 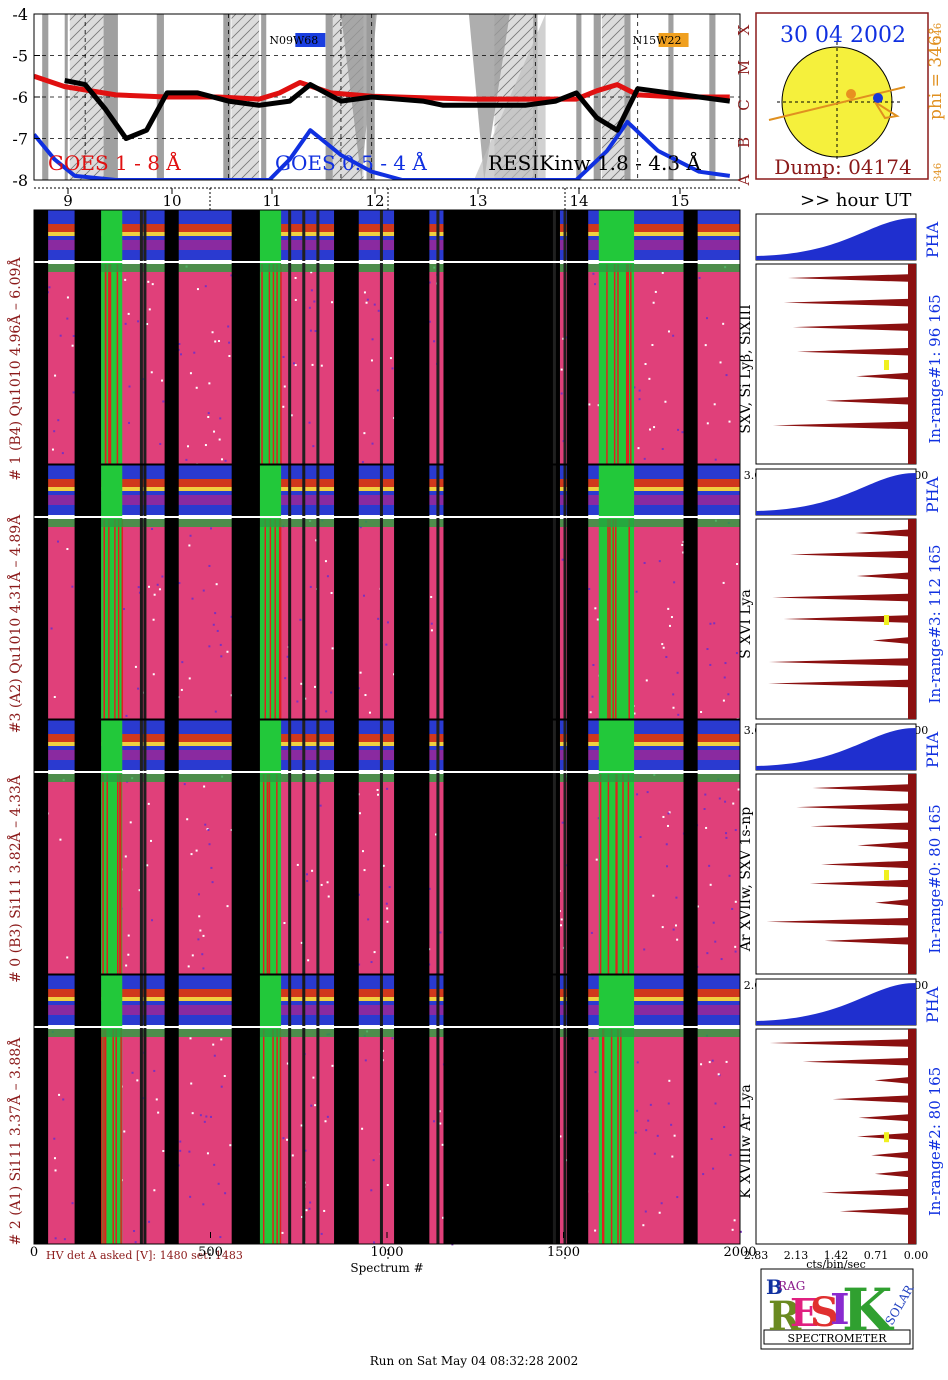 What do you see at coordinates (448, 1253) in the screenshot?
I see `spectrum-axis: 0 500 1000 1500 2000 Spectrum # cts/bin/sec` at bounding box center [448, 1253].